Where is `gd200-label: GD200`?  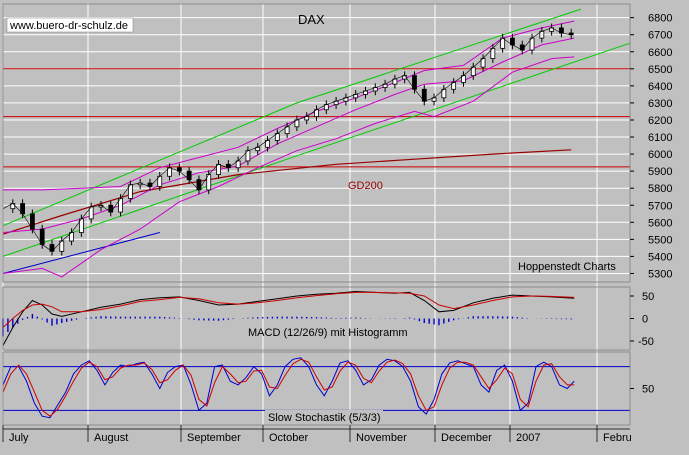 gd200-label: GD200 is located at coordinates (365, 186).